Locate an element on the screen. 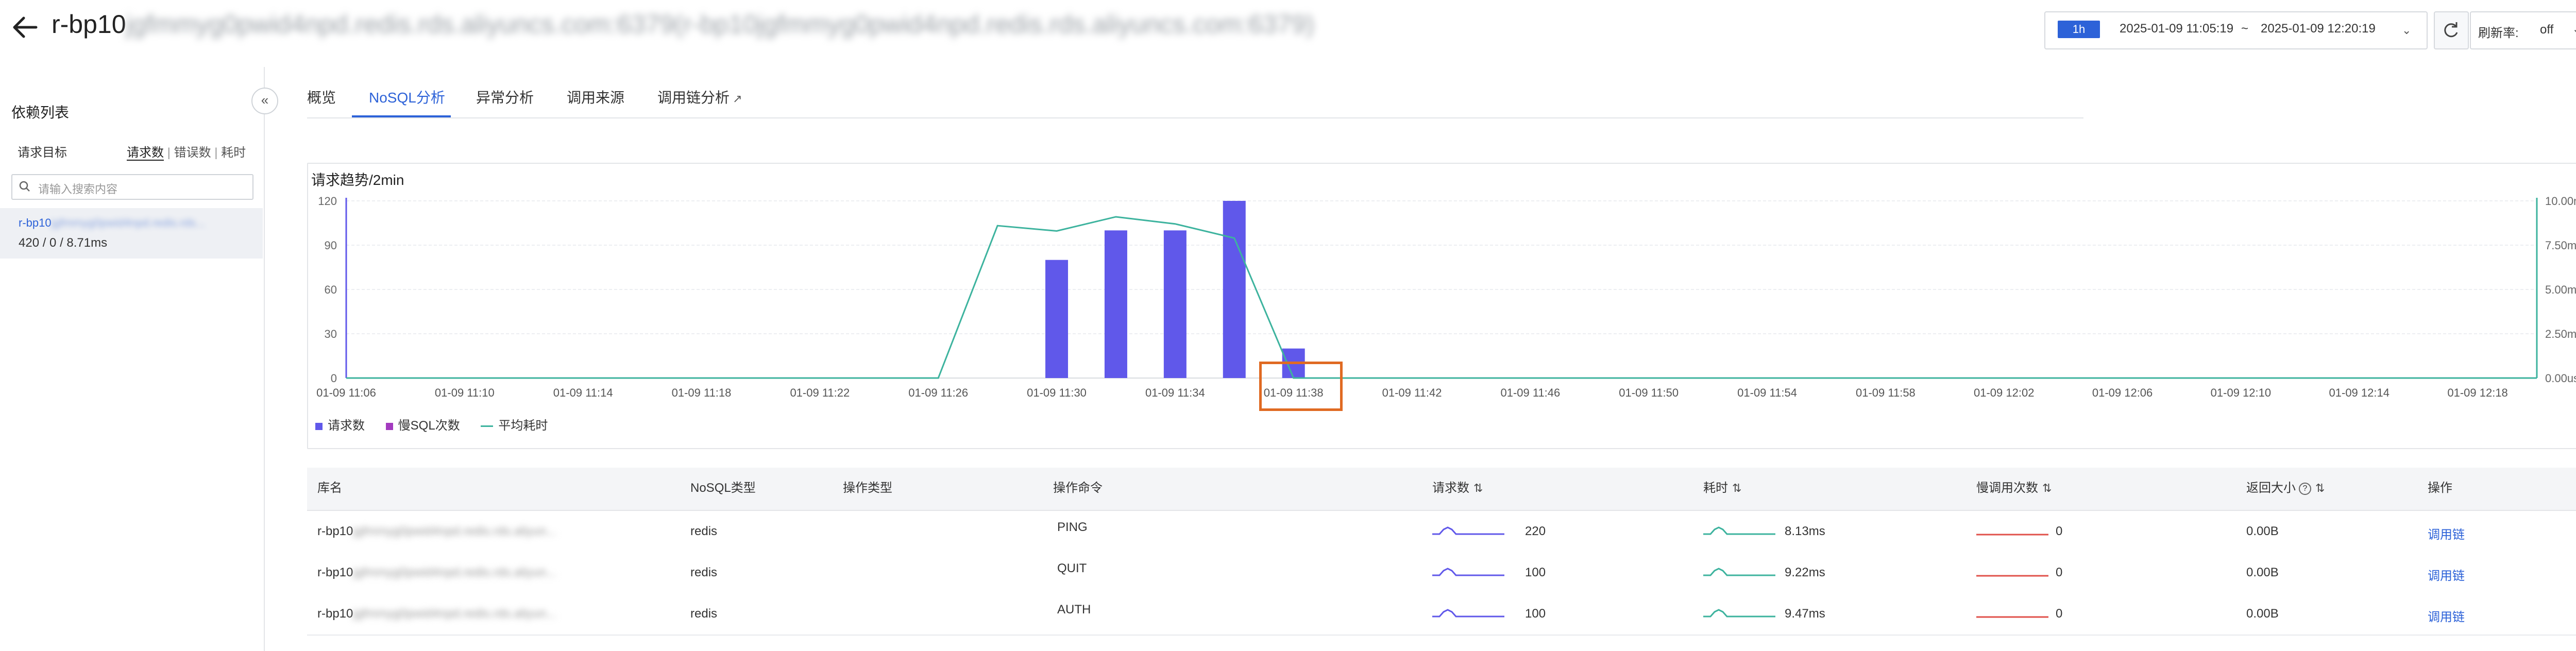  refresh-rate-select: 刷新率: off ⌄ is located at coordinates (2523, 30).